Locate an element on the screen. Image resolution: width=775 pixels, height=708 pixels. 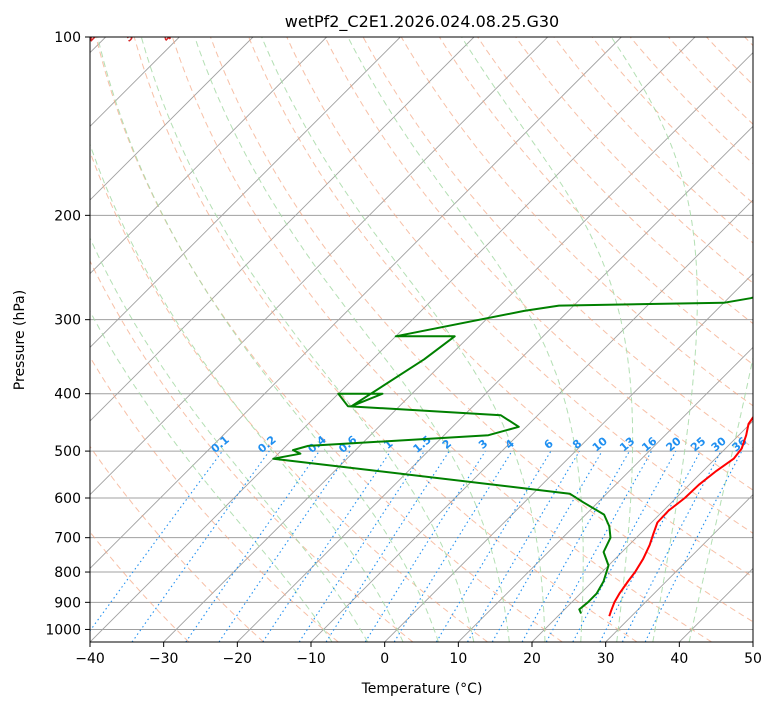
y-tick-label: 500 is located at coordinates (67, 452).